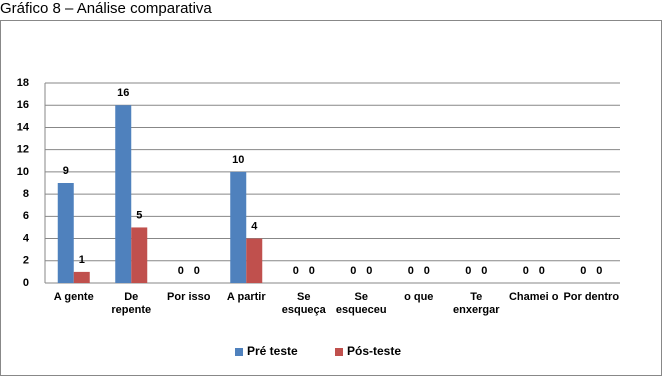 The image size is (663, 377). What do you see at coordinates (254, 226) in the screenshot?
I see `data-label: 4` at bounding box center [254, 226].